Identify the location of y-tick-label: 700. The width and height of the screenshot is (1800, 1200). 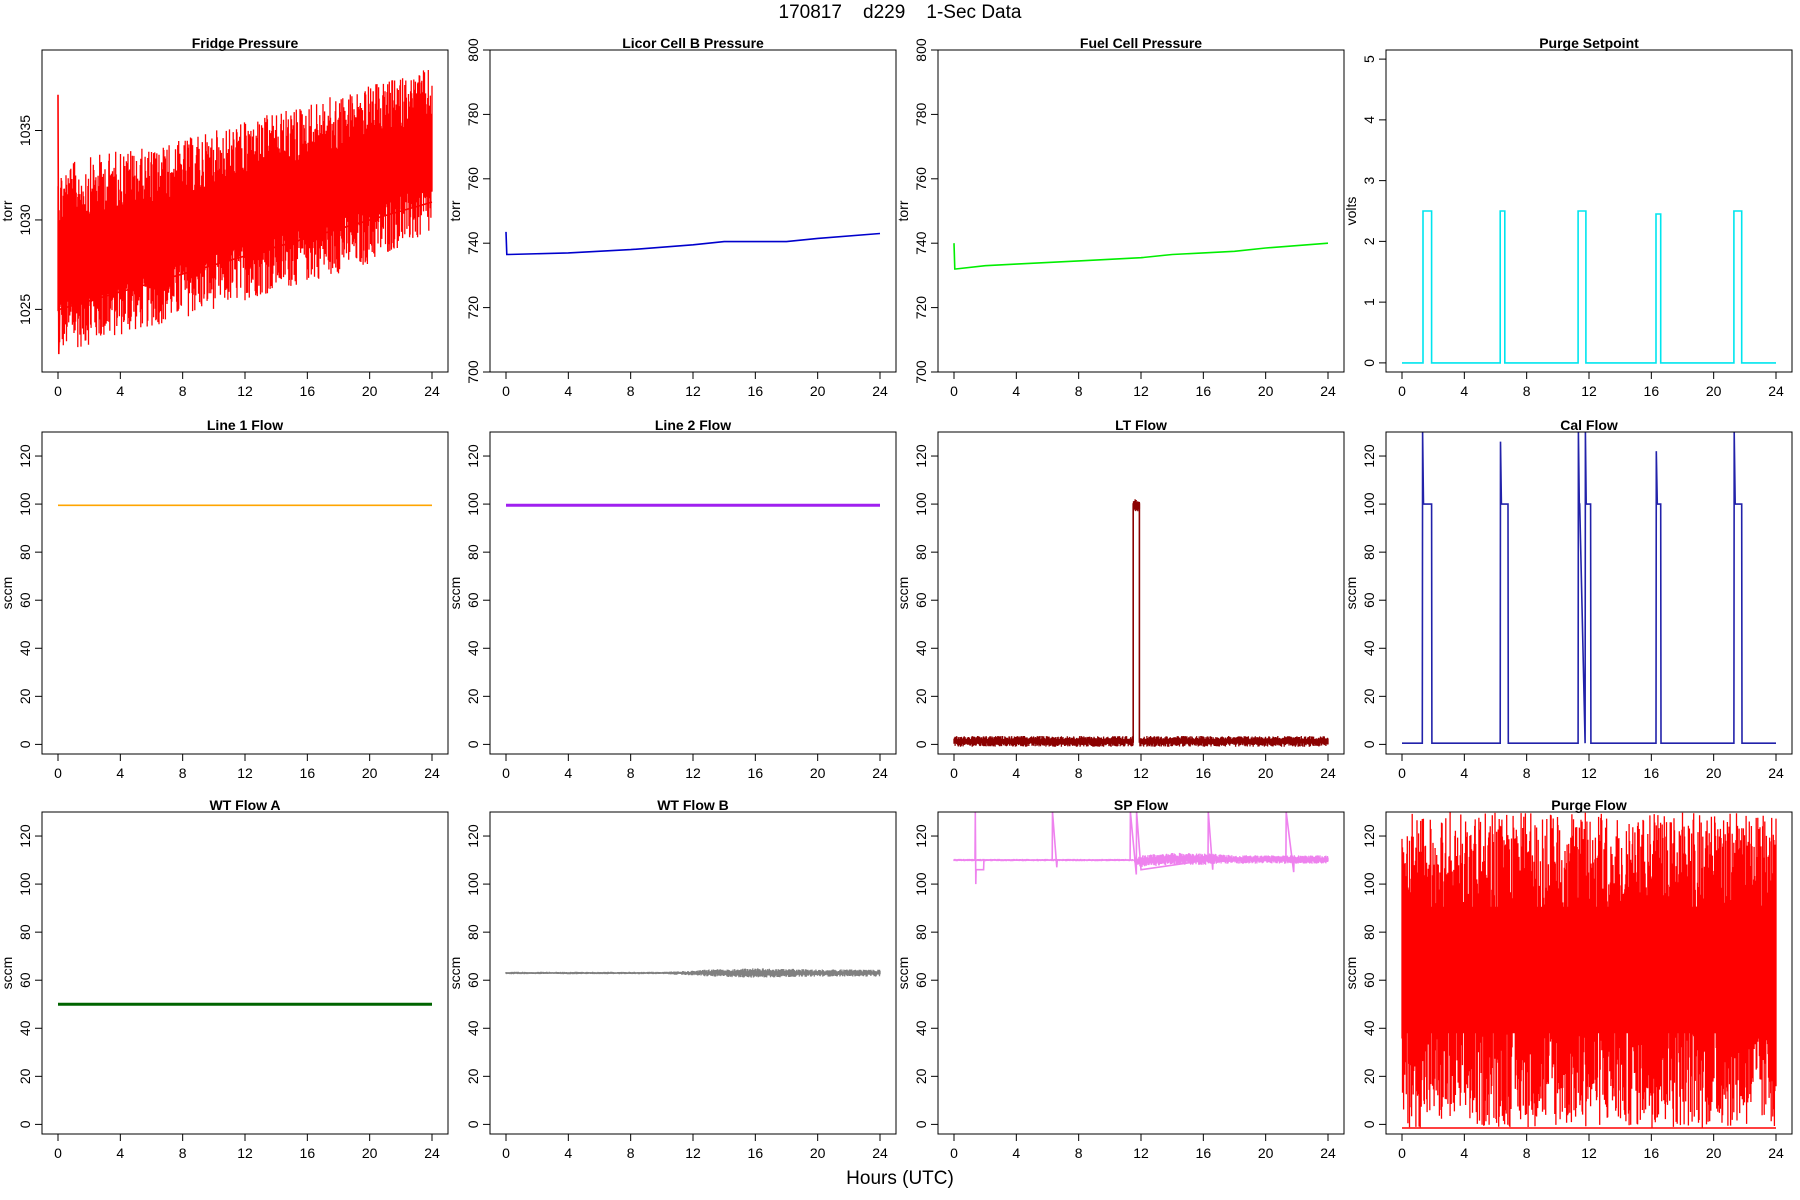
(473, 372).